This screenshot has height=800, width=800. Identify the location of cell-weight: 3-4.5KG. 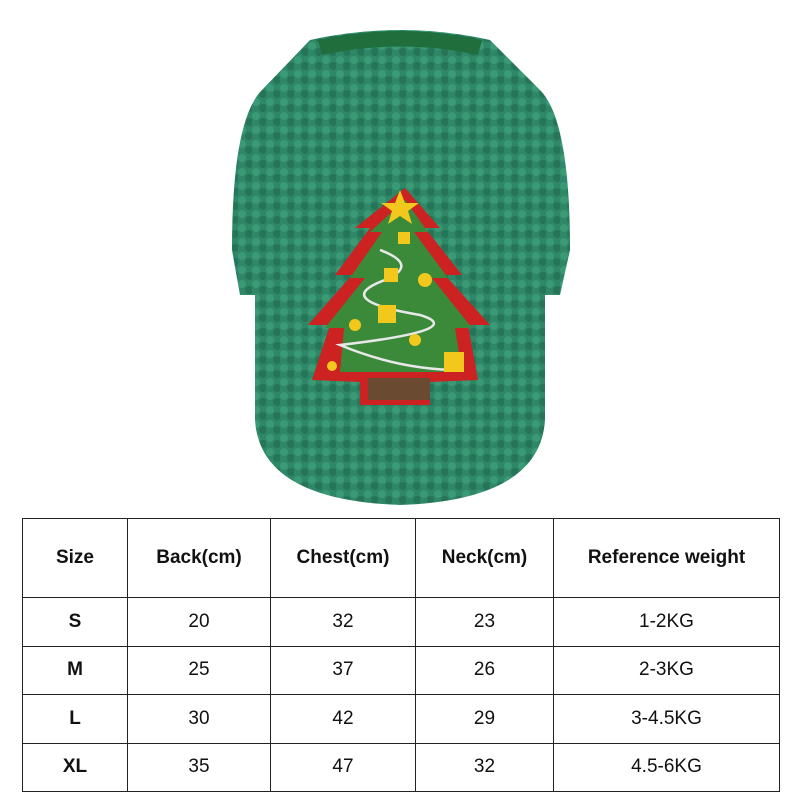
(666, 719).